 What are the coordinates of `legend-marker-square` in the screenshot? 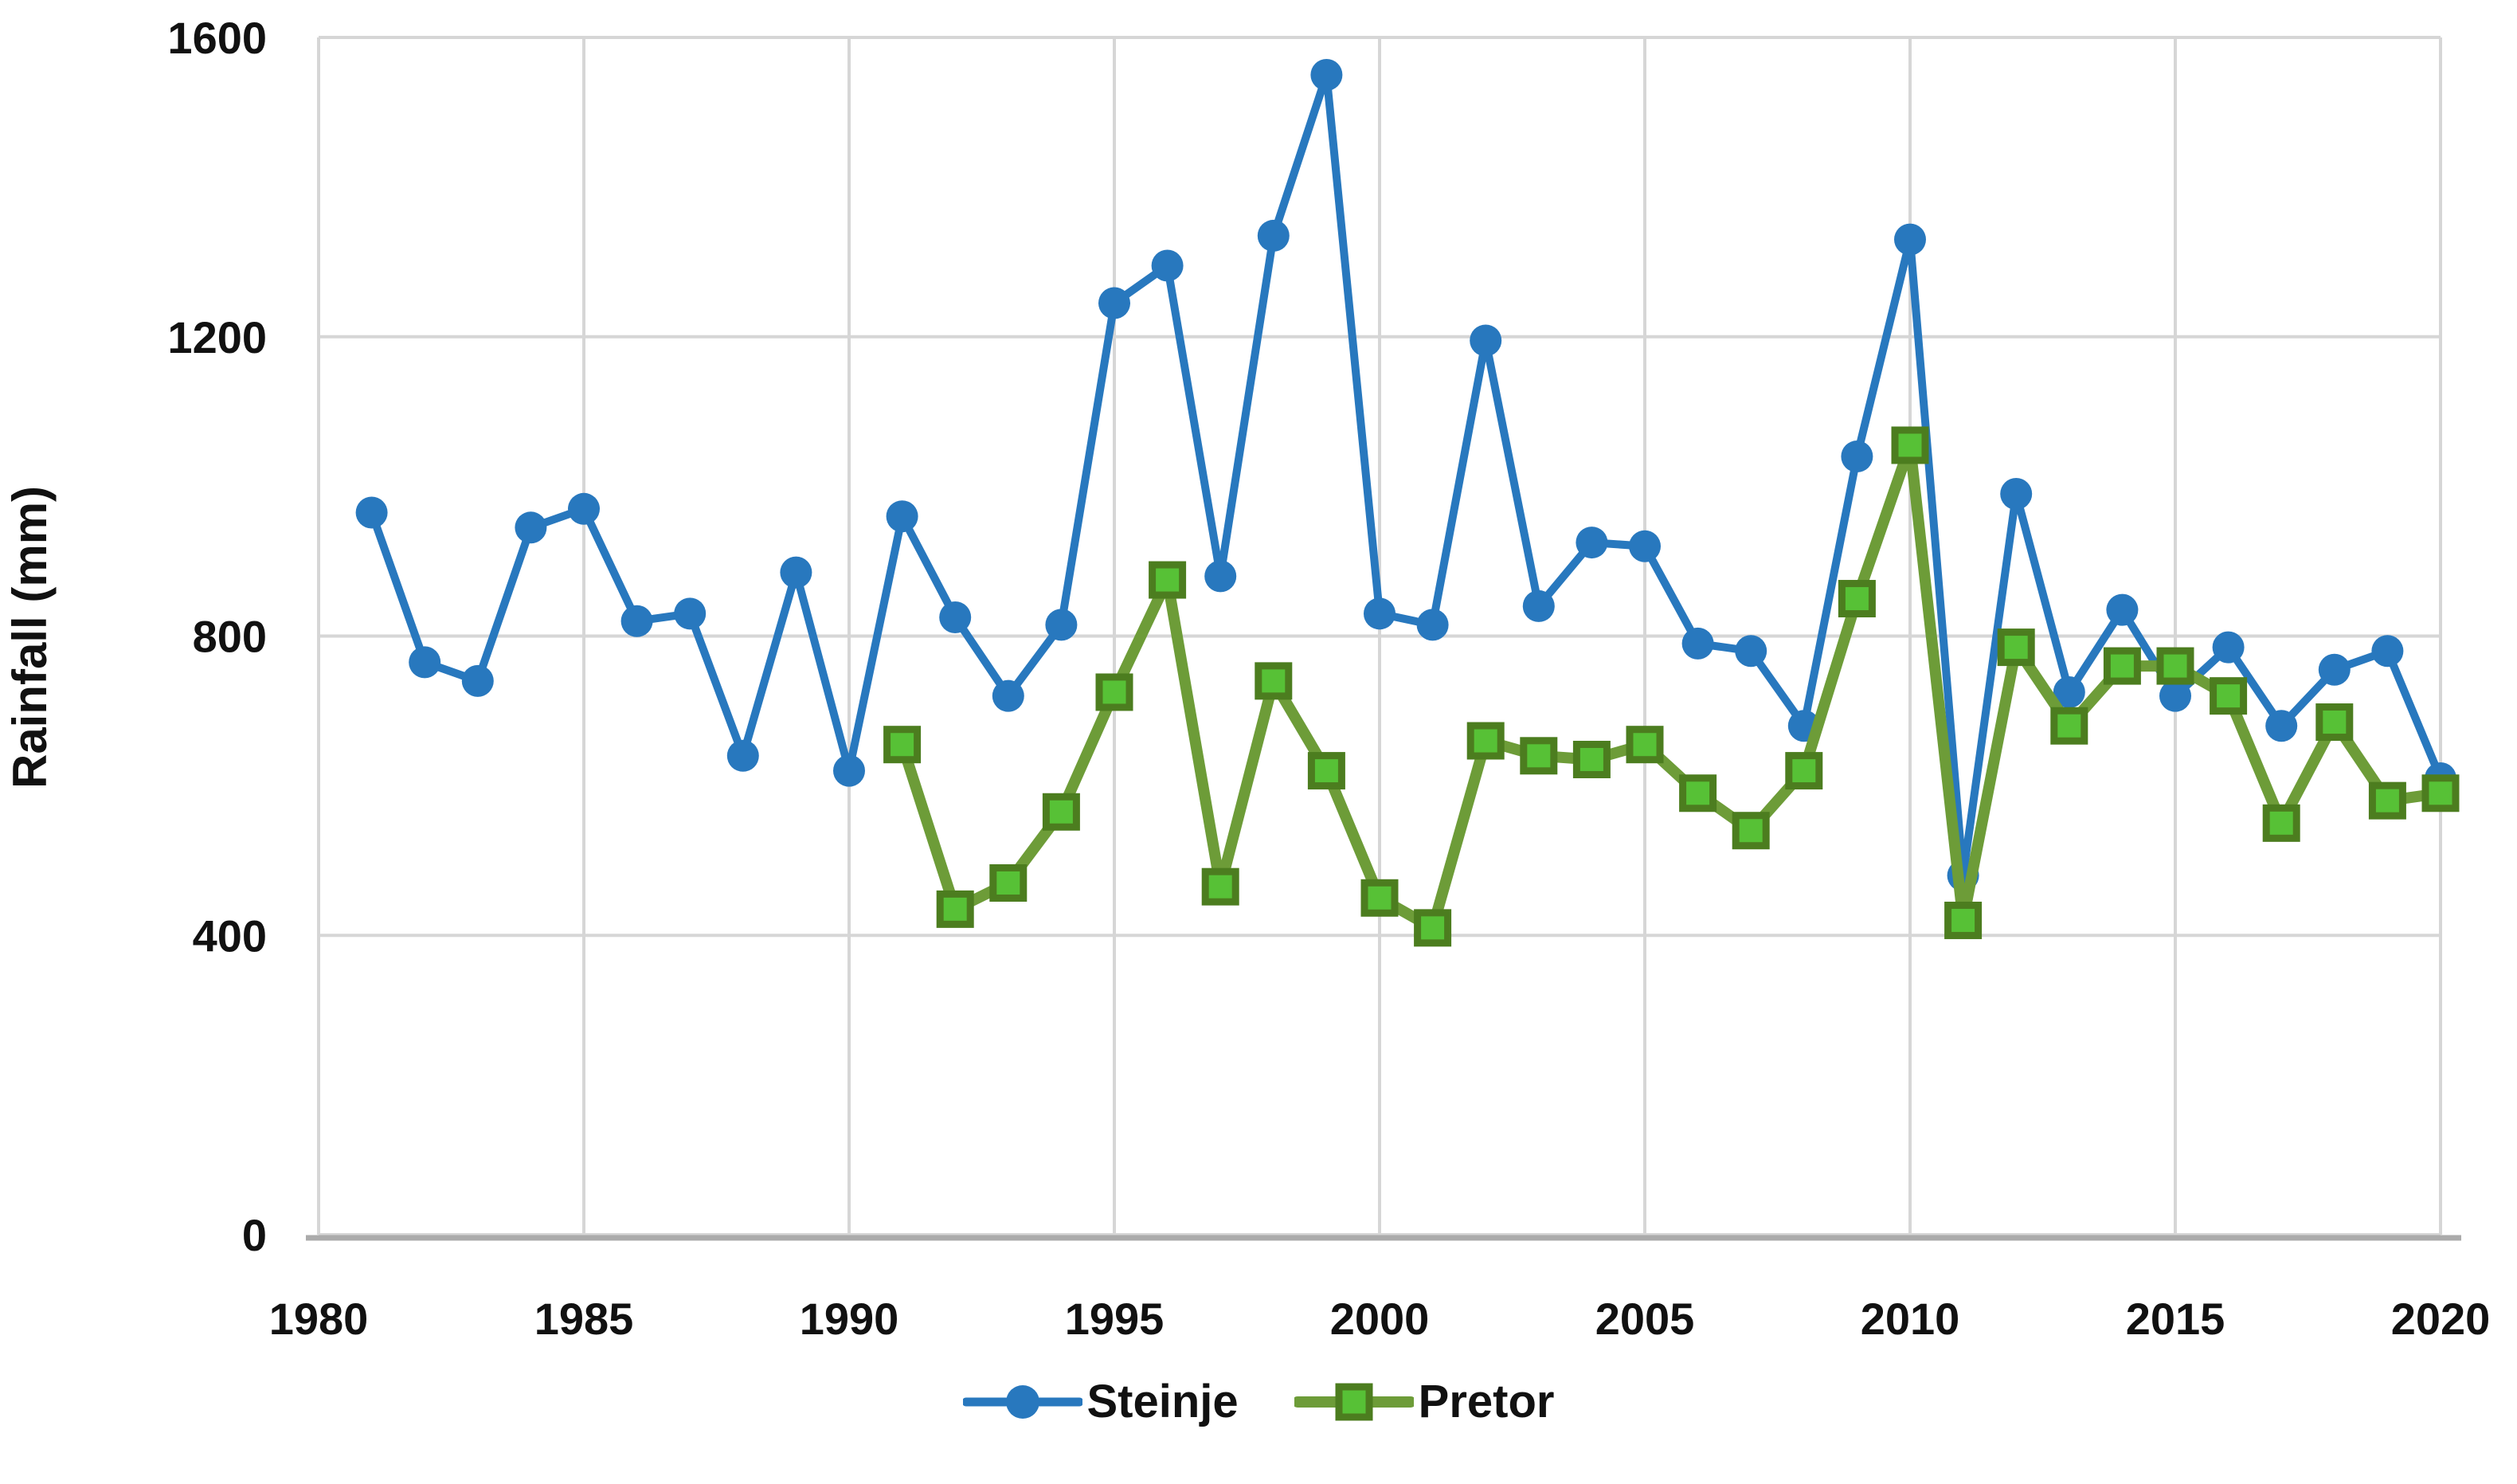 It's located at (1354, 1401).